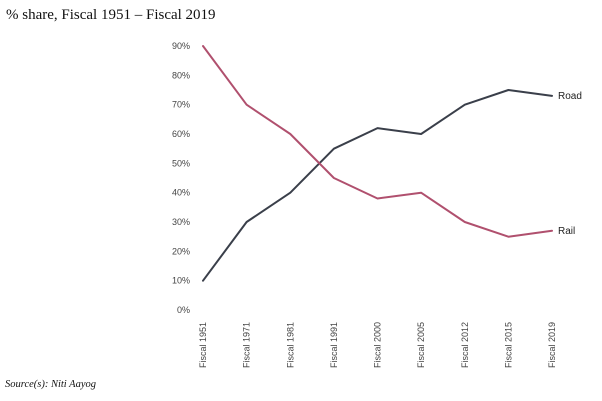 This screenshot has height=401, width=602. I want to click on y-tick-label: 70%, so click(181, 105).